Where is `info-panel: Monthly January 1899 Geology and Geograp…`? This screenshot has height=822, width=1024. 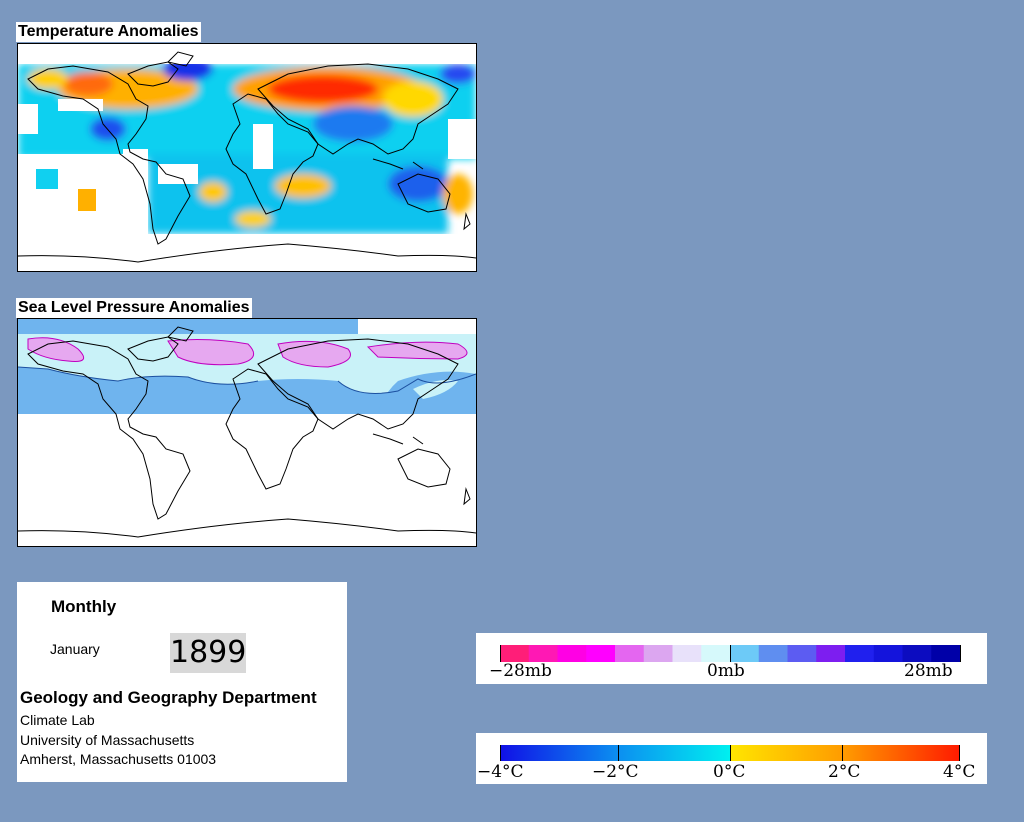 info-panel: Monthly January 1899 Geology and Geograp… is located at coordinates (182, 682).